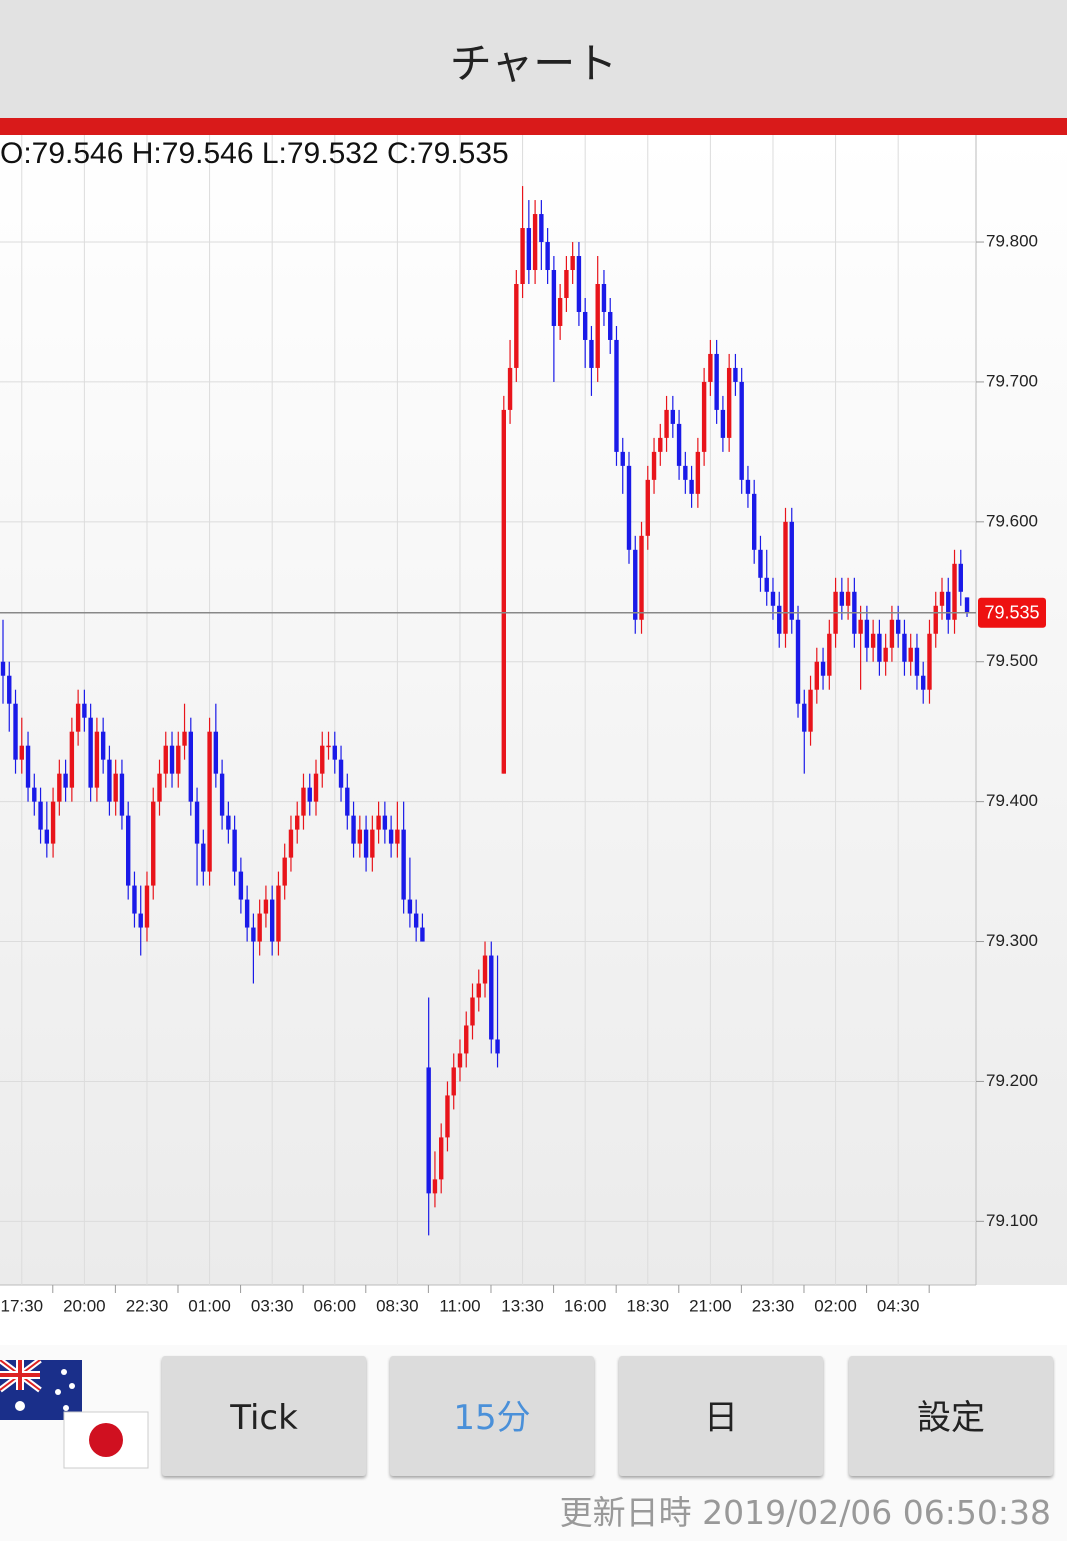 The image size is (1067, 1541). I want to click on y-tick-label: 79.800, so click(1012, 241).